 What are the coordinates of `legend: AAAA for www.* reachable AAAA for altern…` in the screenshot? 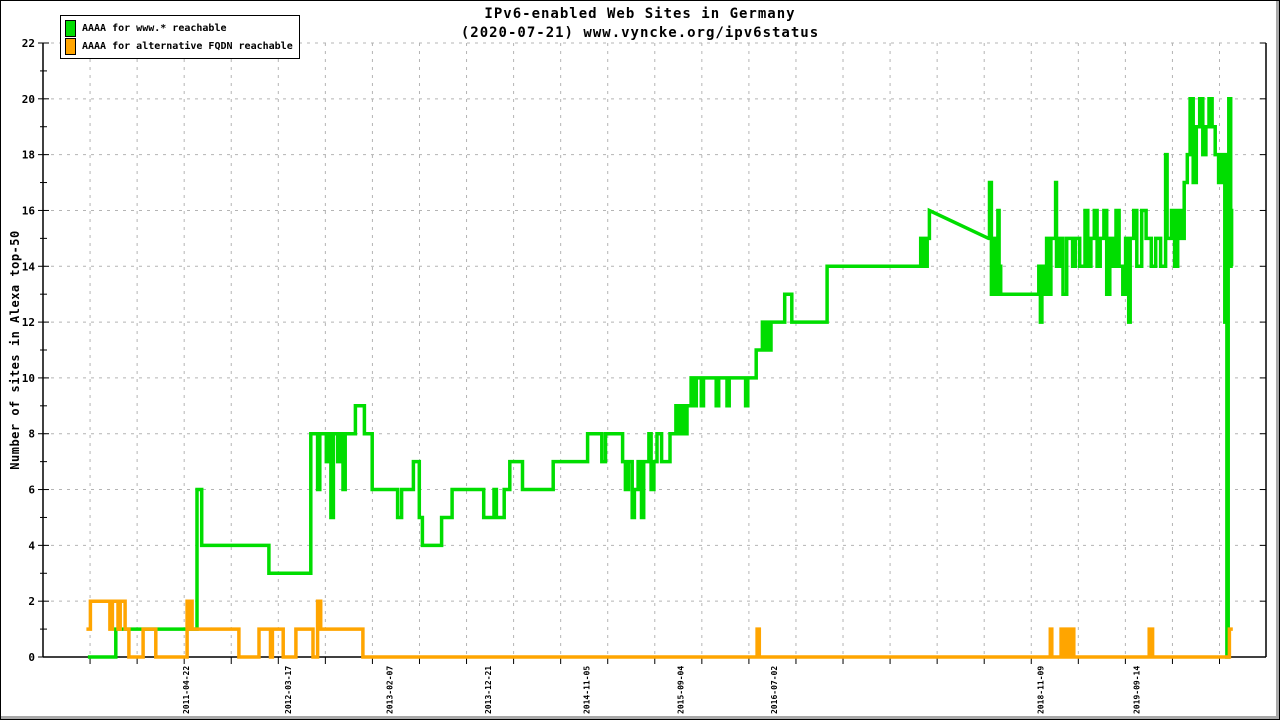 It's located at (180, 37).